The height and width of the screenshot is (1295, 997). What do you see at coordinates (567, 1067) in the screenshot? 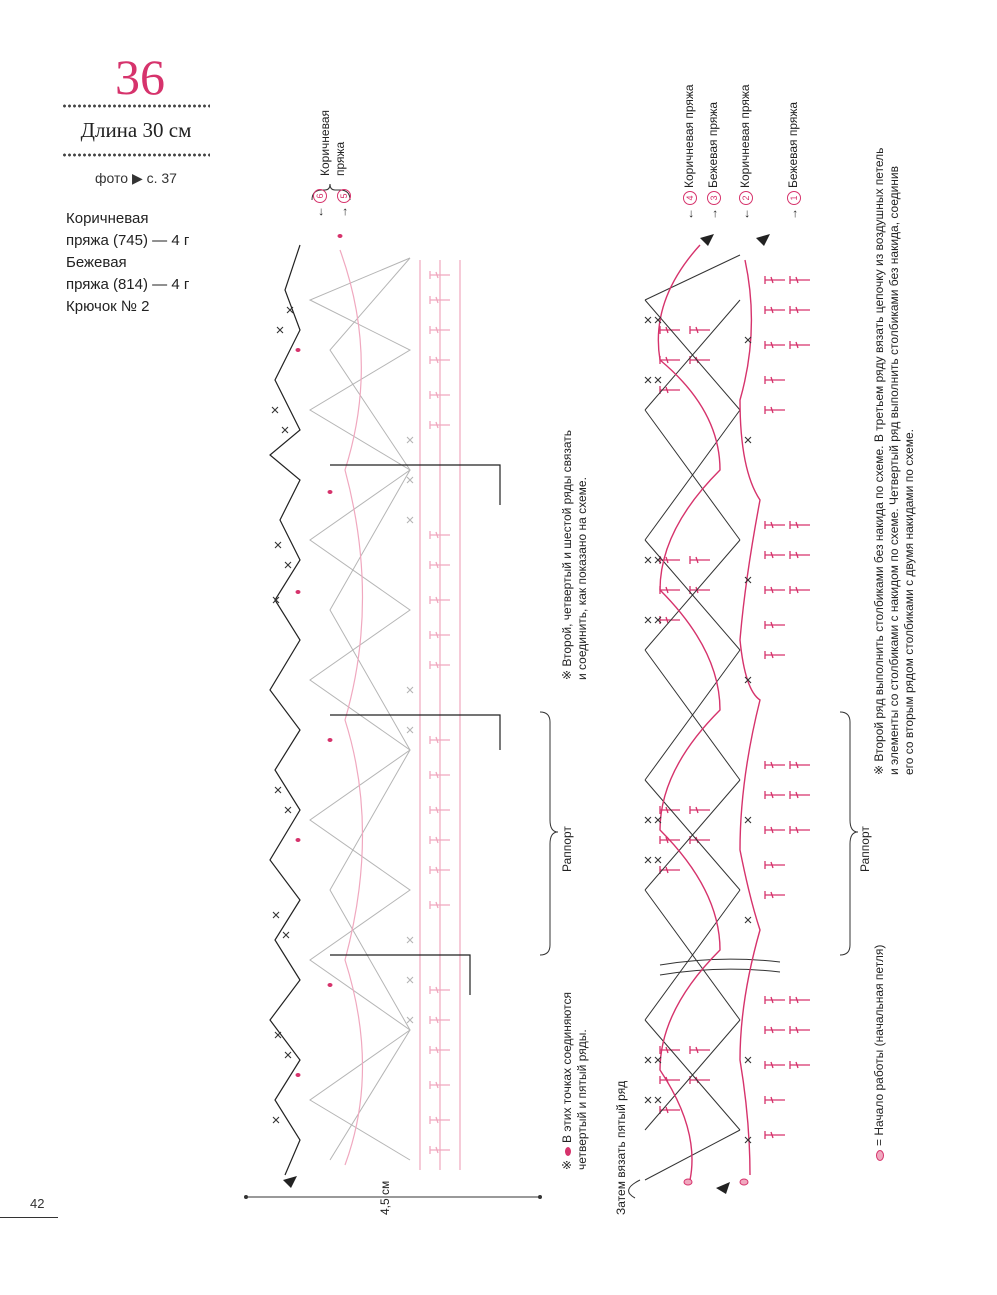
I see `note-text: В этих точках соединяются` at bounding box center [567, 1067].